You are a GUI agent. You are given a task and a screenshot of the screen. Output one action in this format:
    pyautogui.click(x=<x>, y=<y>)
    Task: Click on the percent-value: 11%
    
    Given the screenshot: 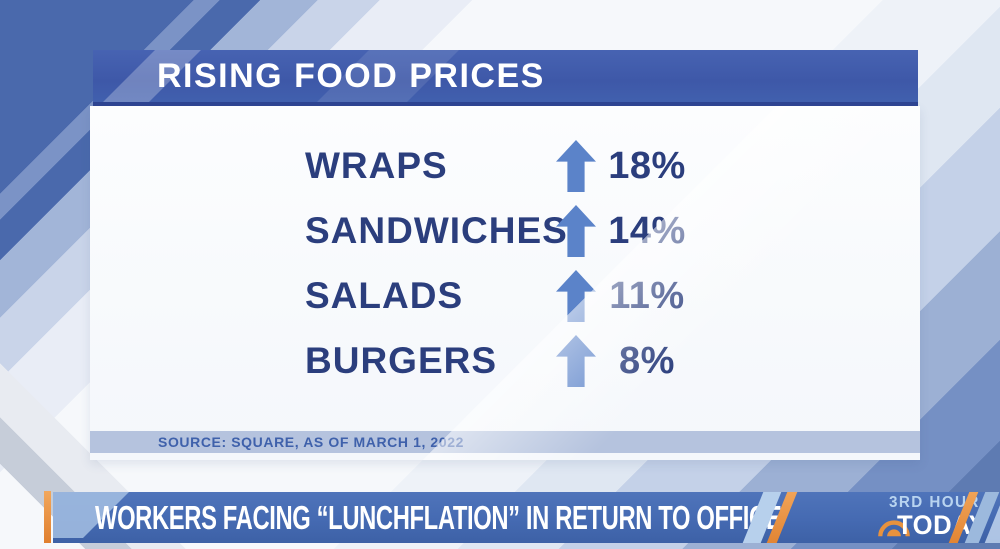 What is the action you would take?
    pyautogui.click(x=647, y=296)
    